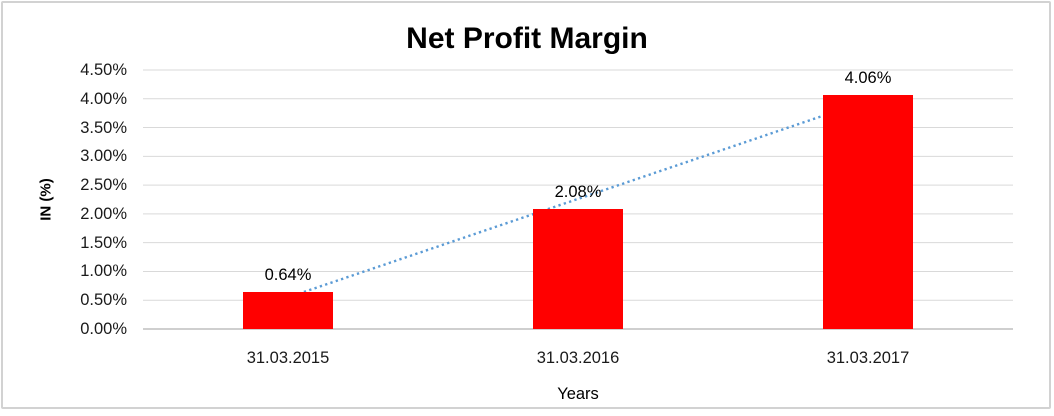 Image resolution: width=1054 pixels, height=416 pixels. I want to click on data-label: 2.08%, so click(578, 192).